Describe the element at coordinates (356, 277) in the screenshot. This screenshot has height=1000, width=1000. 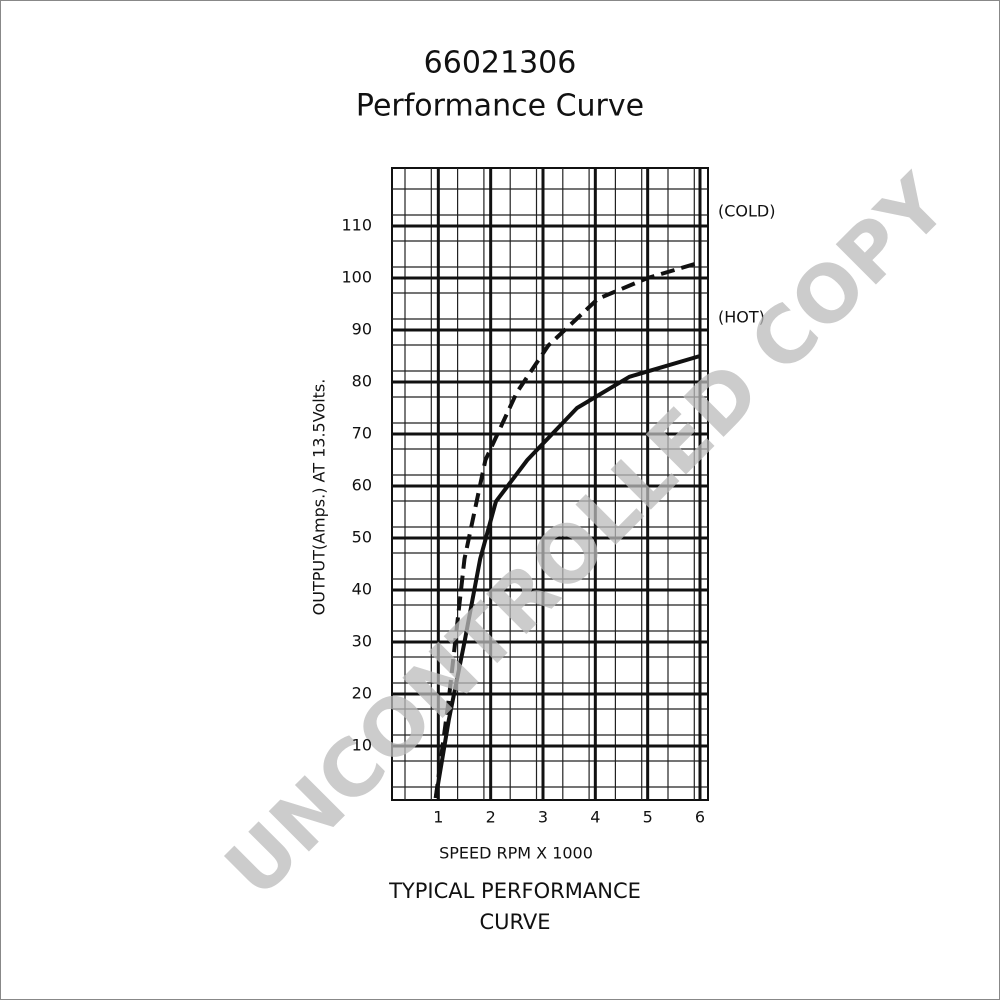
I see `y-tick-label: 100` at that location.